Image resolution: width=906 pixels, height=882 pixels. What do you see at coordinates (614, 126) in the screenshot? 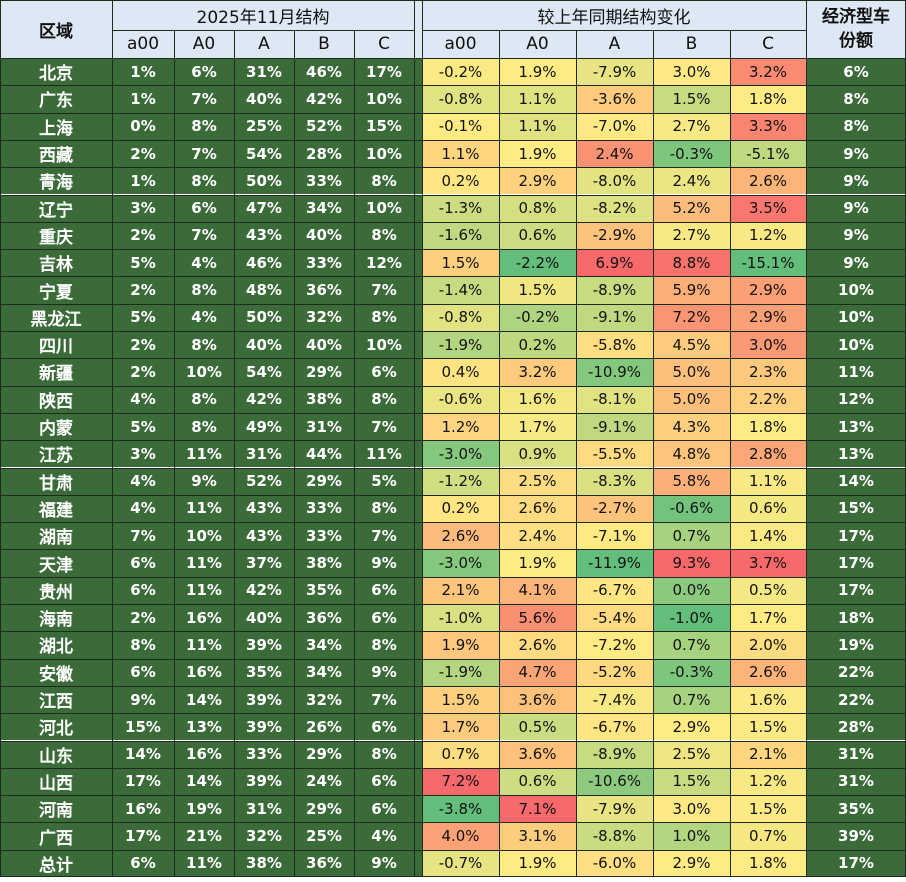
I see `change-cell: -7.0%` at bounding box center [614, 126].